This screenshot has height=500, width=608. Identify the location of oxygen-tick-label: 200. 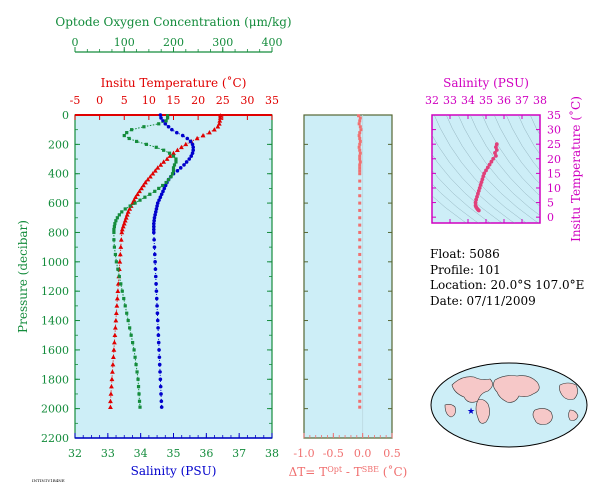
(173, 42).